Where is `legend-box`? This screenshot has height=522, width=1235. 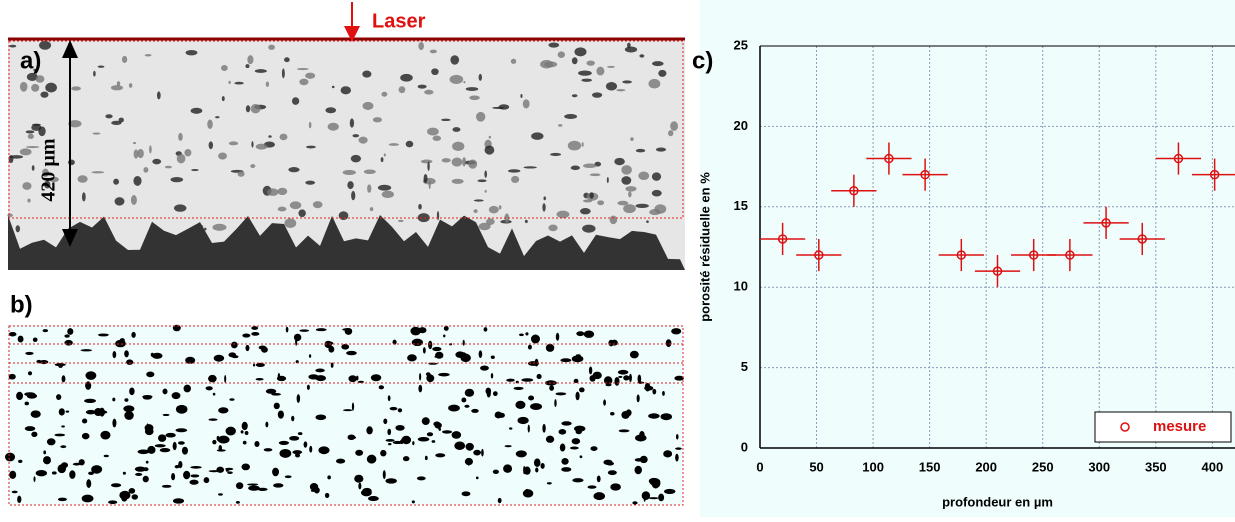
legend-box is located at coordinates (1163, 427).